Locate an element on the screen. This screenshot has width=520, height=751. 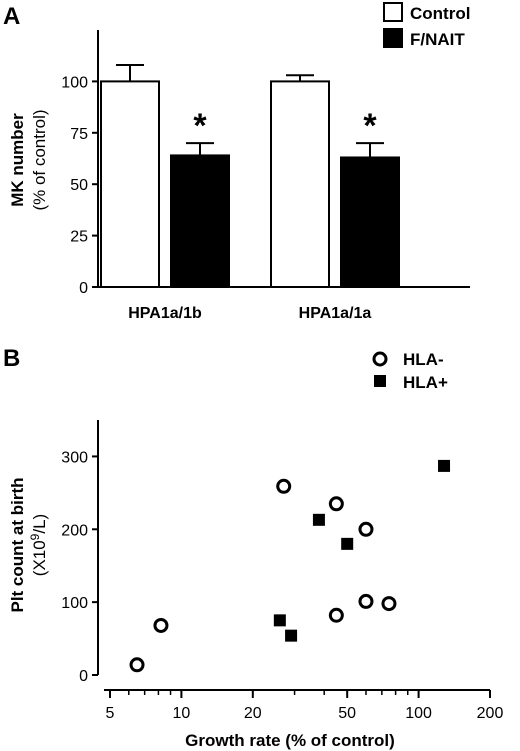
x-tick-label: 20 is located at coordinates (253, 713).